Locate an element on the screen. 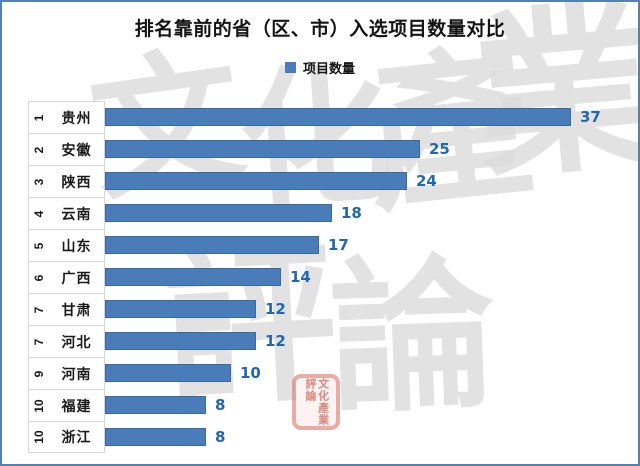 This screenshot has width=640, height=466. province-label: 云南 is located at coordinates (76, 213).